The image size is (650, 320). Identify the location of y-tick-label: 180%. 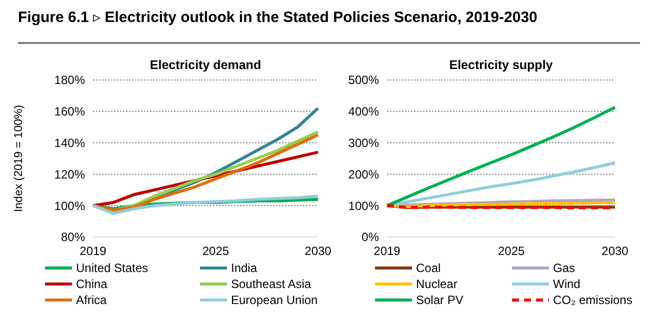
(70, 80).